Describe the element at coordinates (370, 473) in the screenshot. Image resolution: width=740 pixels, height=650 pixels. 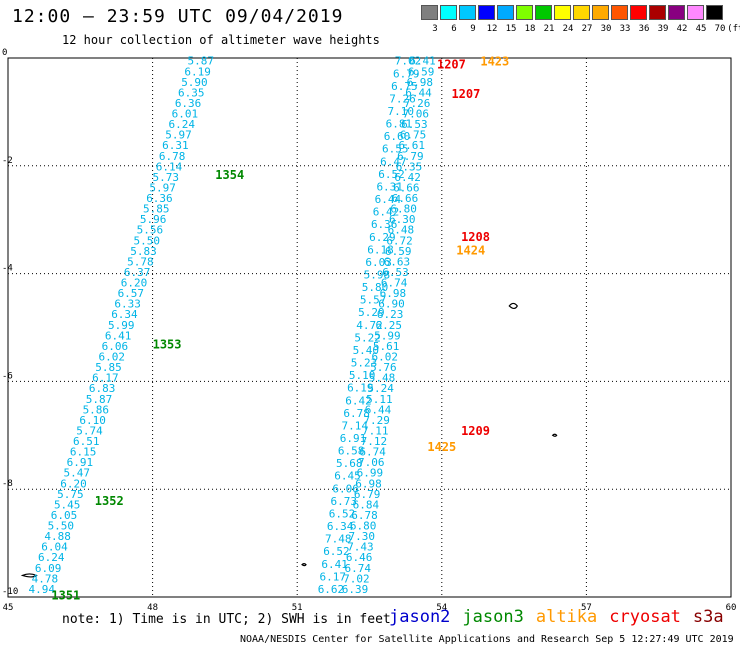
I see `wave-height-value: 6.99` at that location.